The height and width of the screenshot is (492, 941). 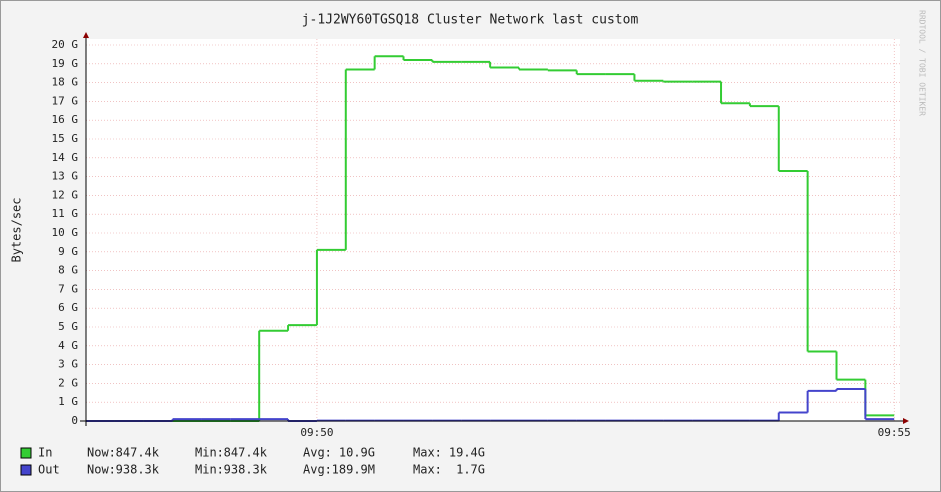 I want to click on y-tick-label: 11 G, so click(x=65, y=213).